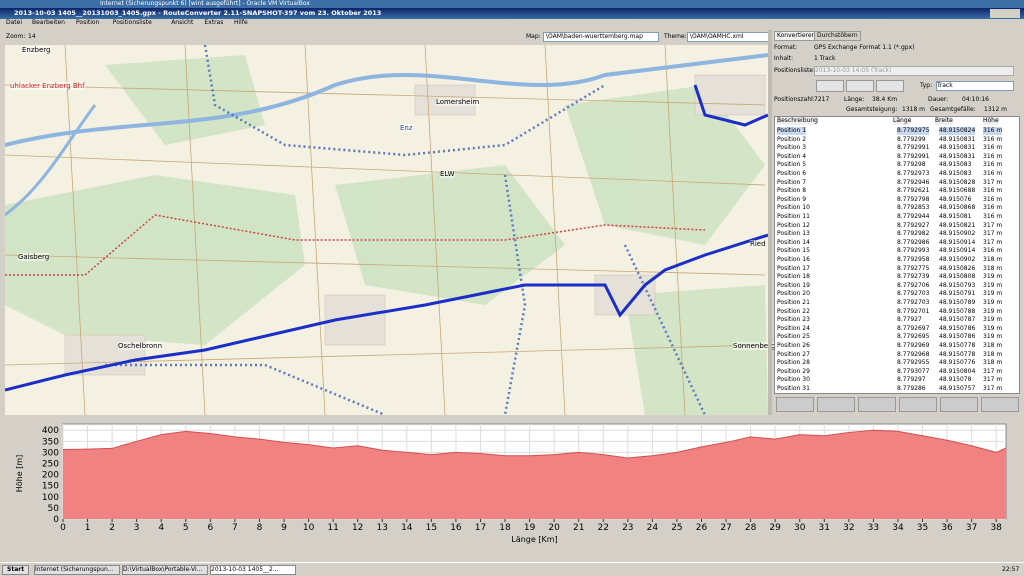 Image resolution: width=1024 pixels, height=576 pixels. What do you see at coordinates (214, 22) in the screenshot?
I see `menu-item: Extras` at bounding box center [214, 22].